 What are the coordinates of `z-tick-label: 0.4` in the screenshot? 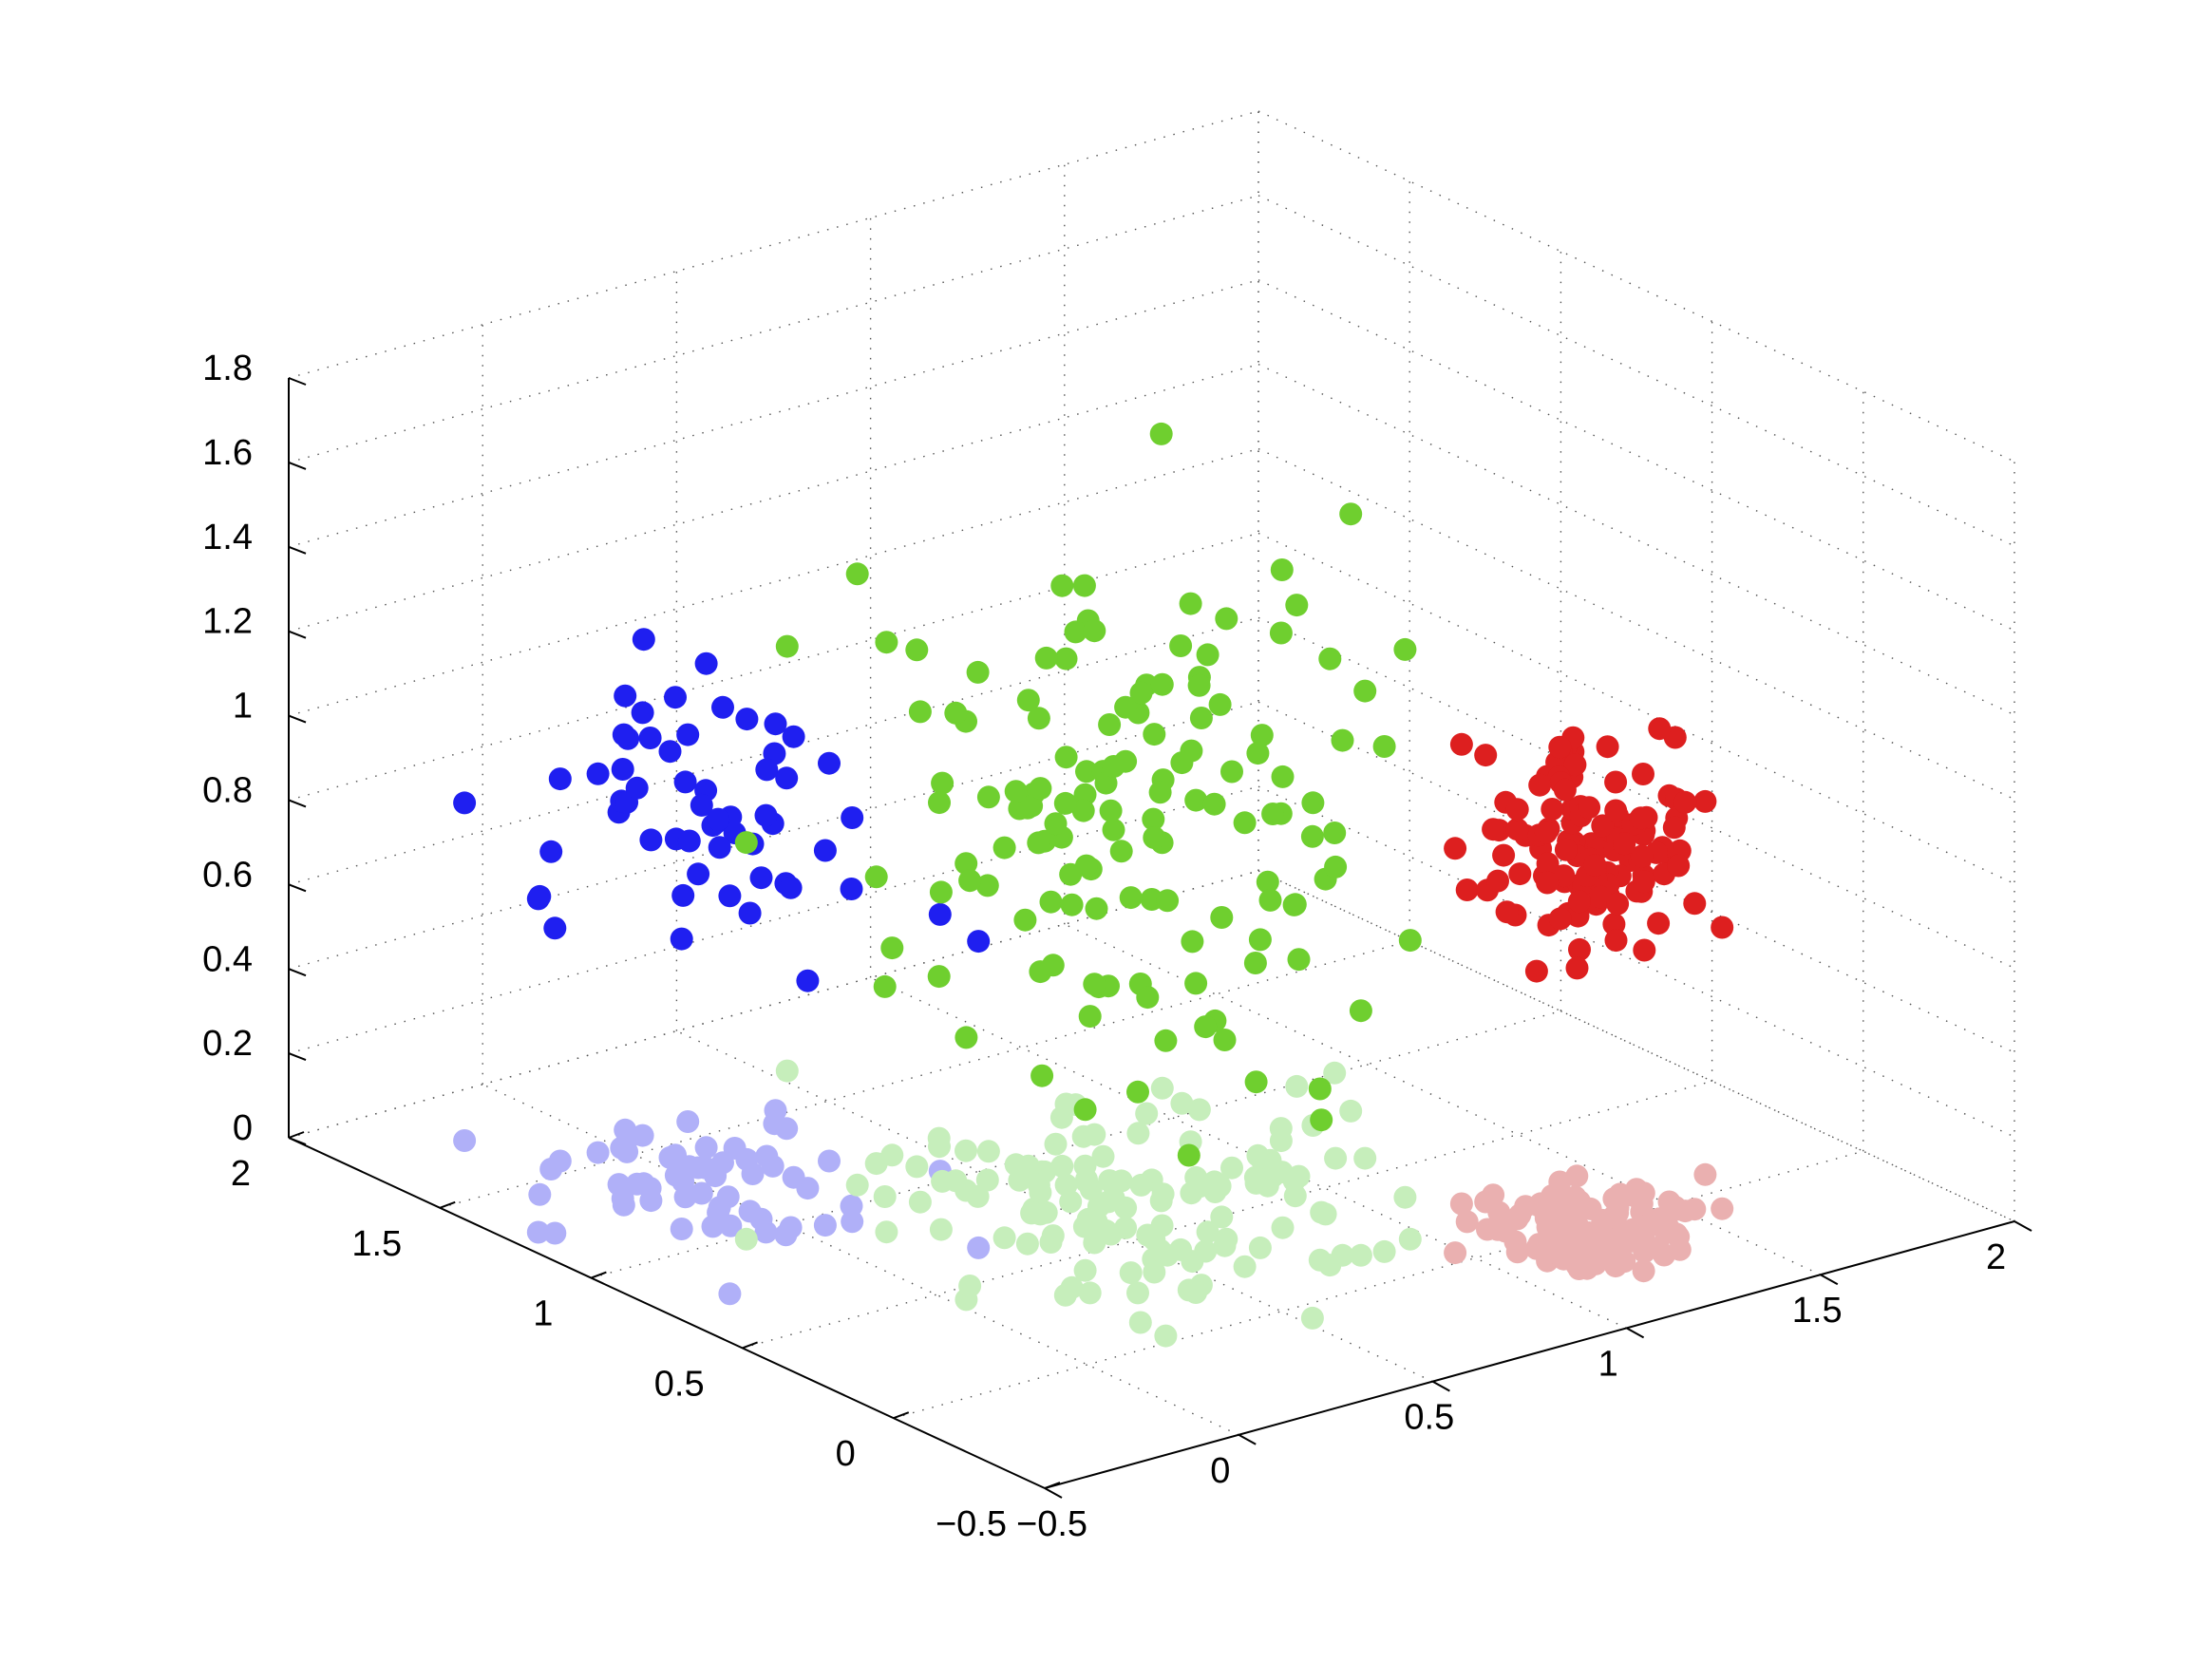 It's located at (227, 959).